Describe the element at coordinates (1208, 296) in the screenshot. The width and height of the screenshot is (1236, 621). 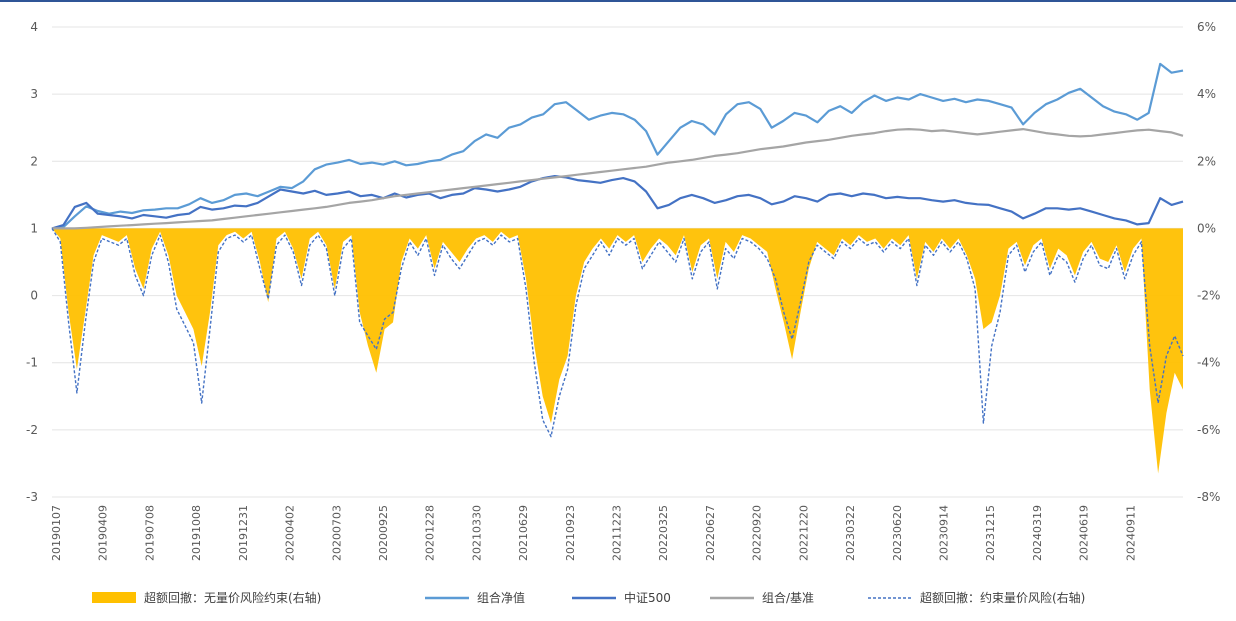
I see `right-axis-tick: -2%` at that location.